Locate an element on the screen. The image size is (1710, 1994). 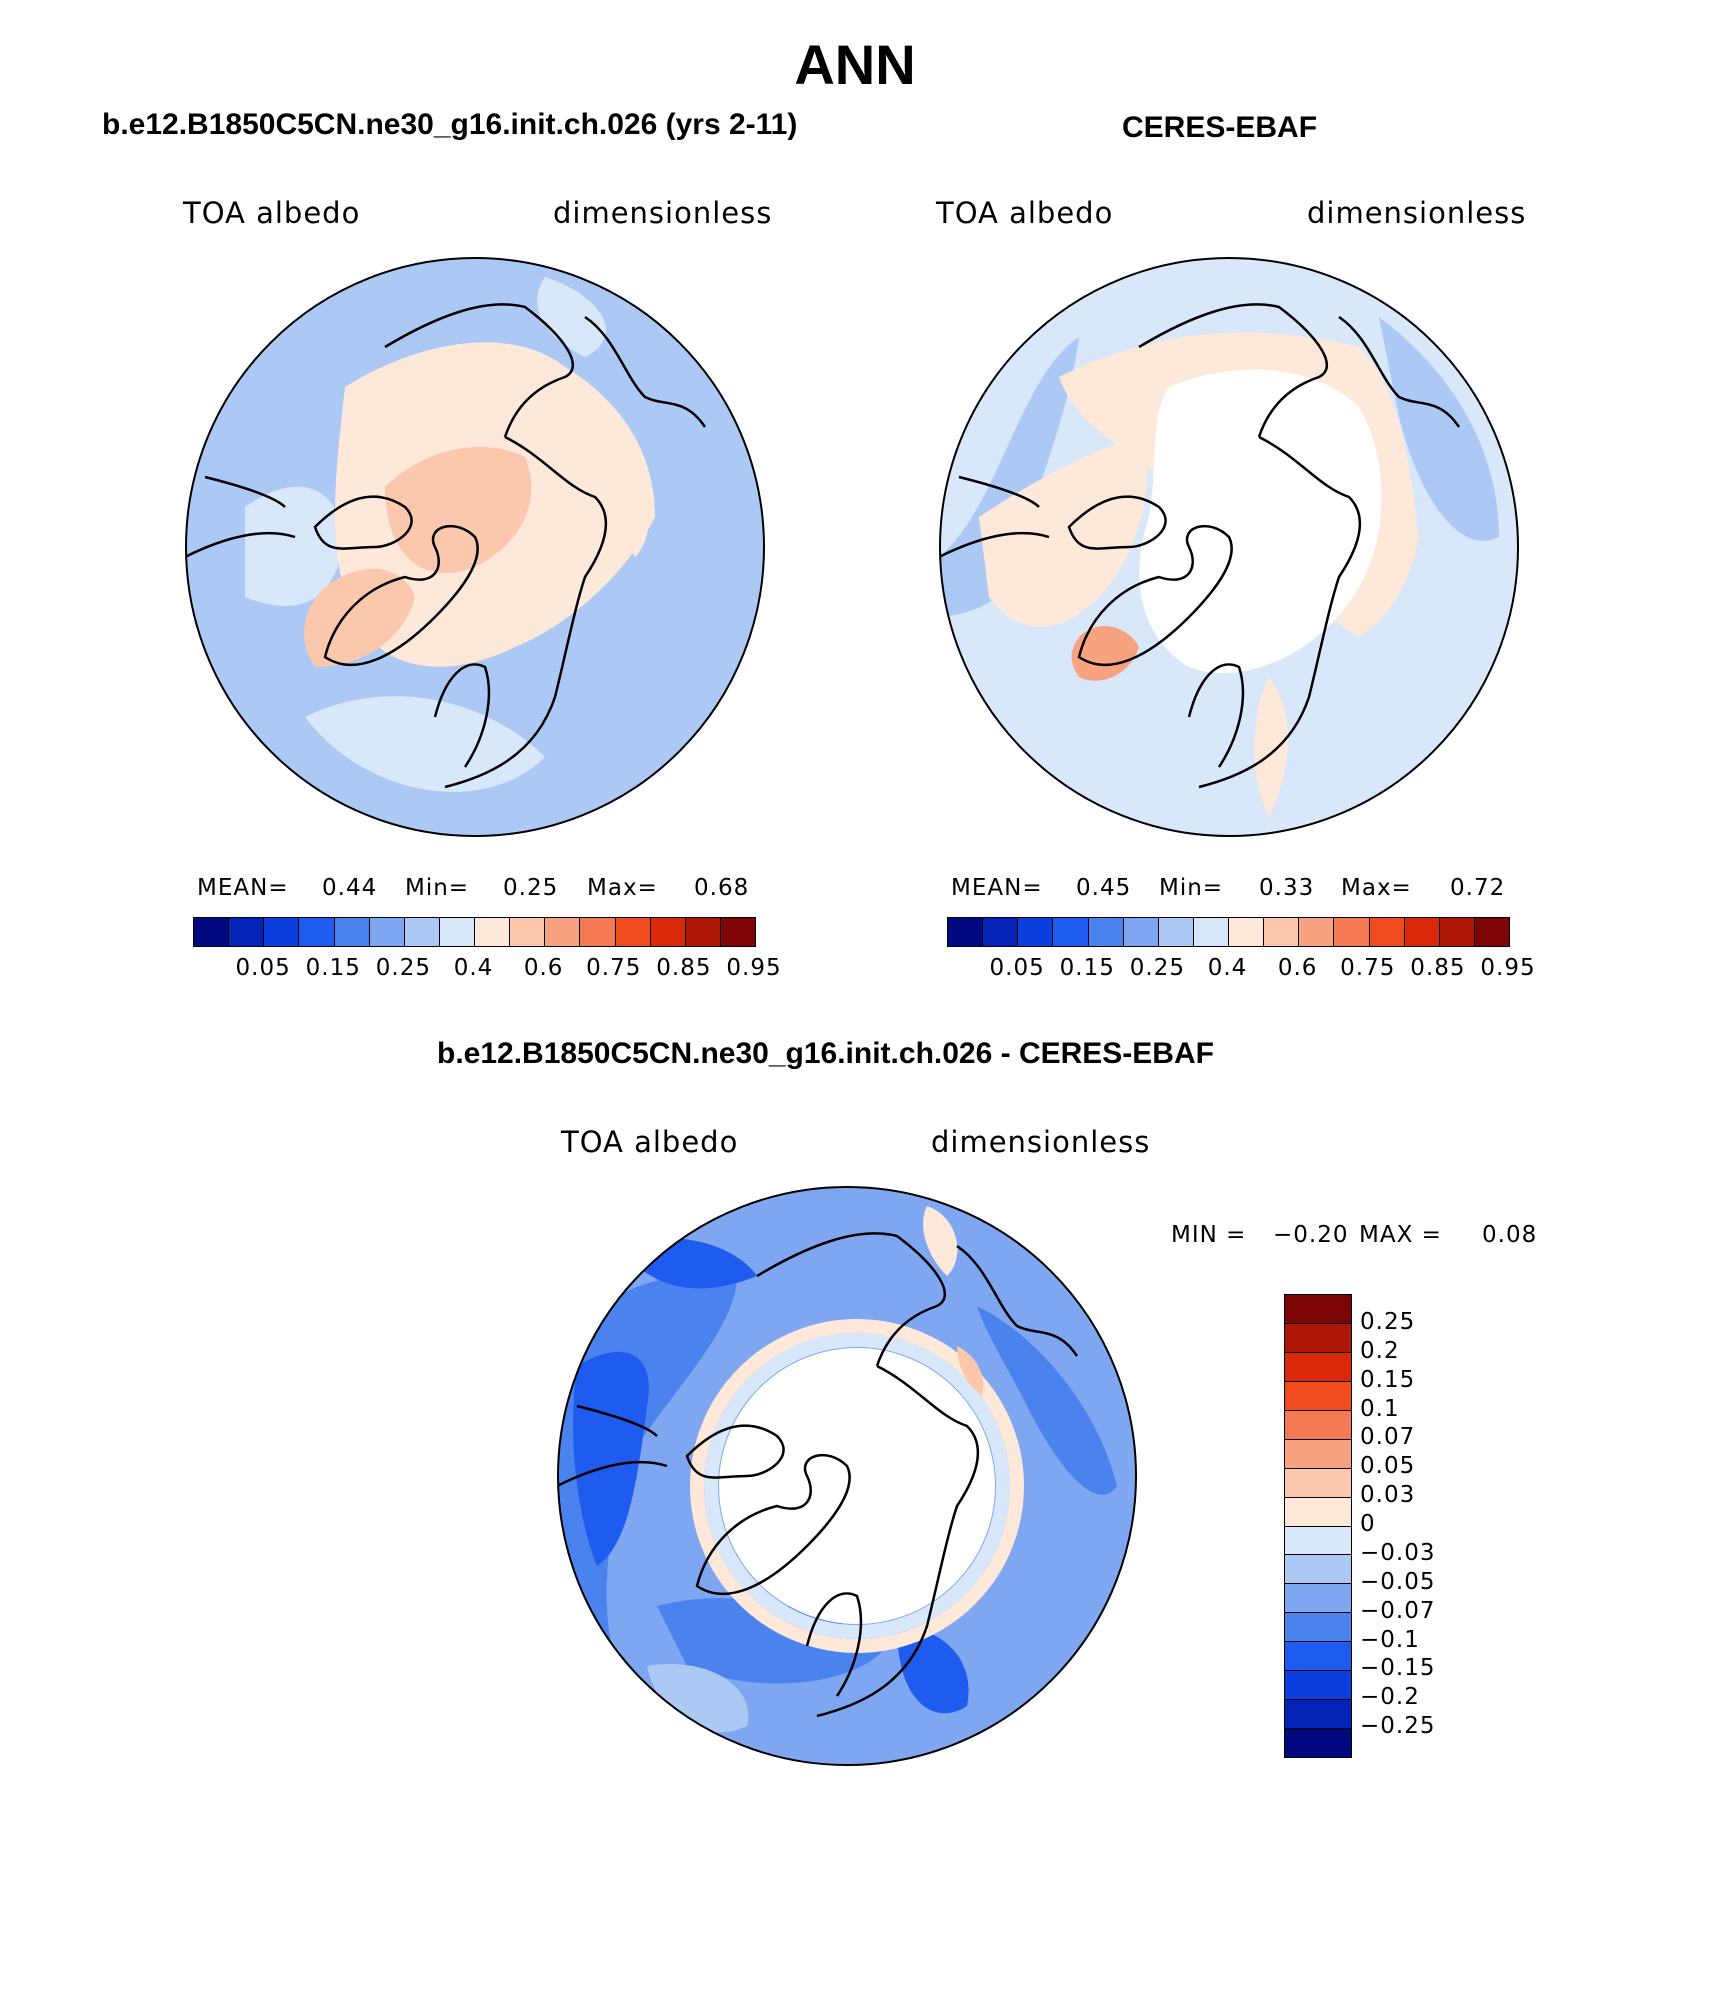
colorbar-tick-label: 0.6 is located at coordinates (543, 968).